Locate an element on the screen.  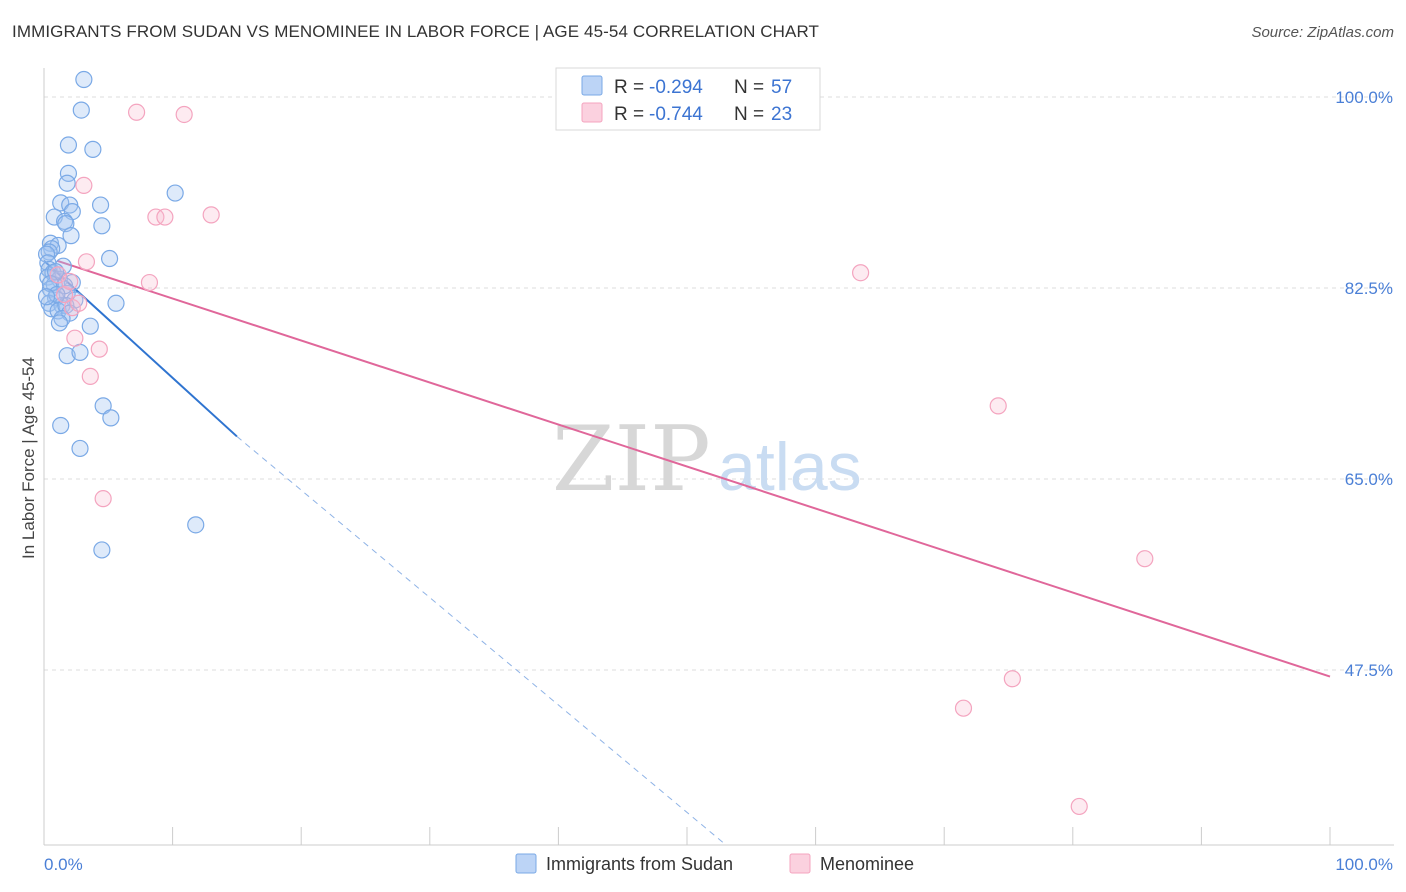
x-tick-label-1: 100.0% is located at coordinates (1364, 864).